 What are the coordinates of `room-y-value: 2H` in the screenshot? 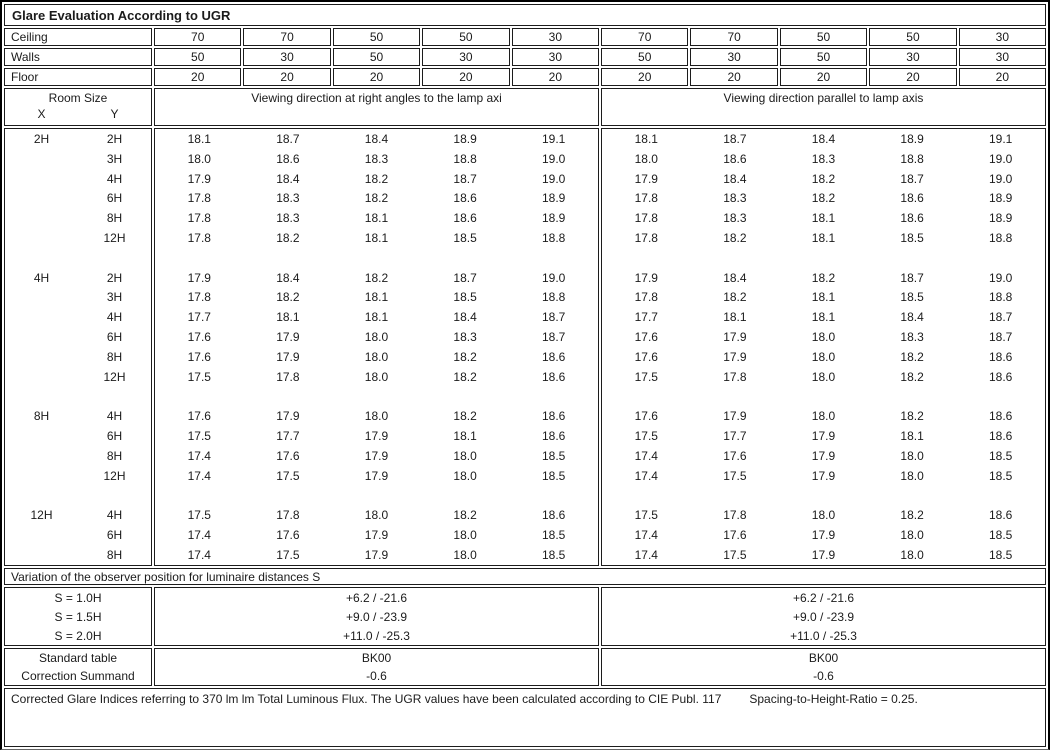 It's located at (114, 138).